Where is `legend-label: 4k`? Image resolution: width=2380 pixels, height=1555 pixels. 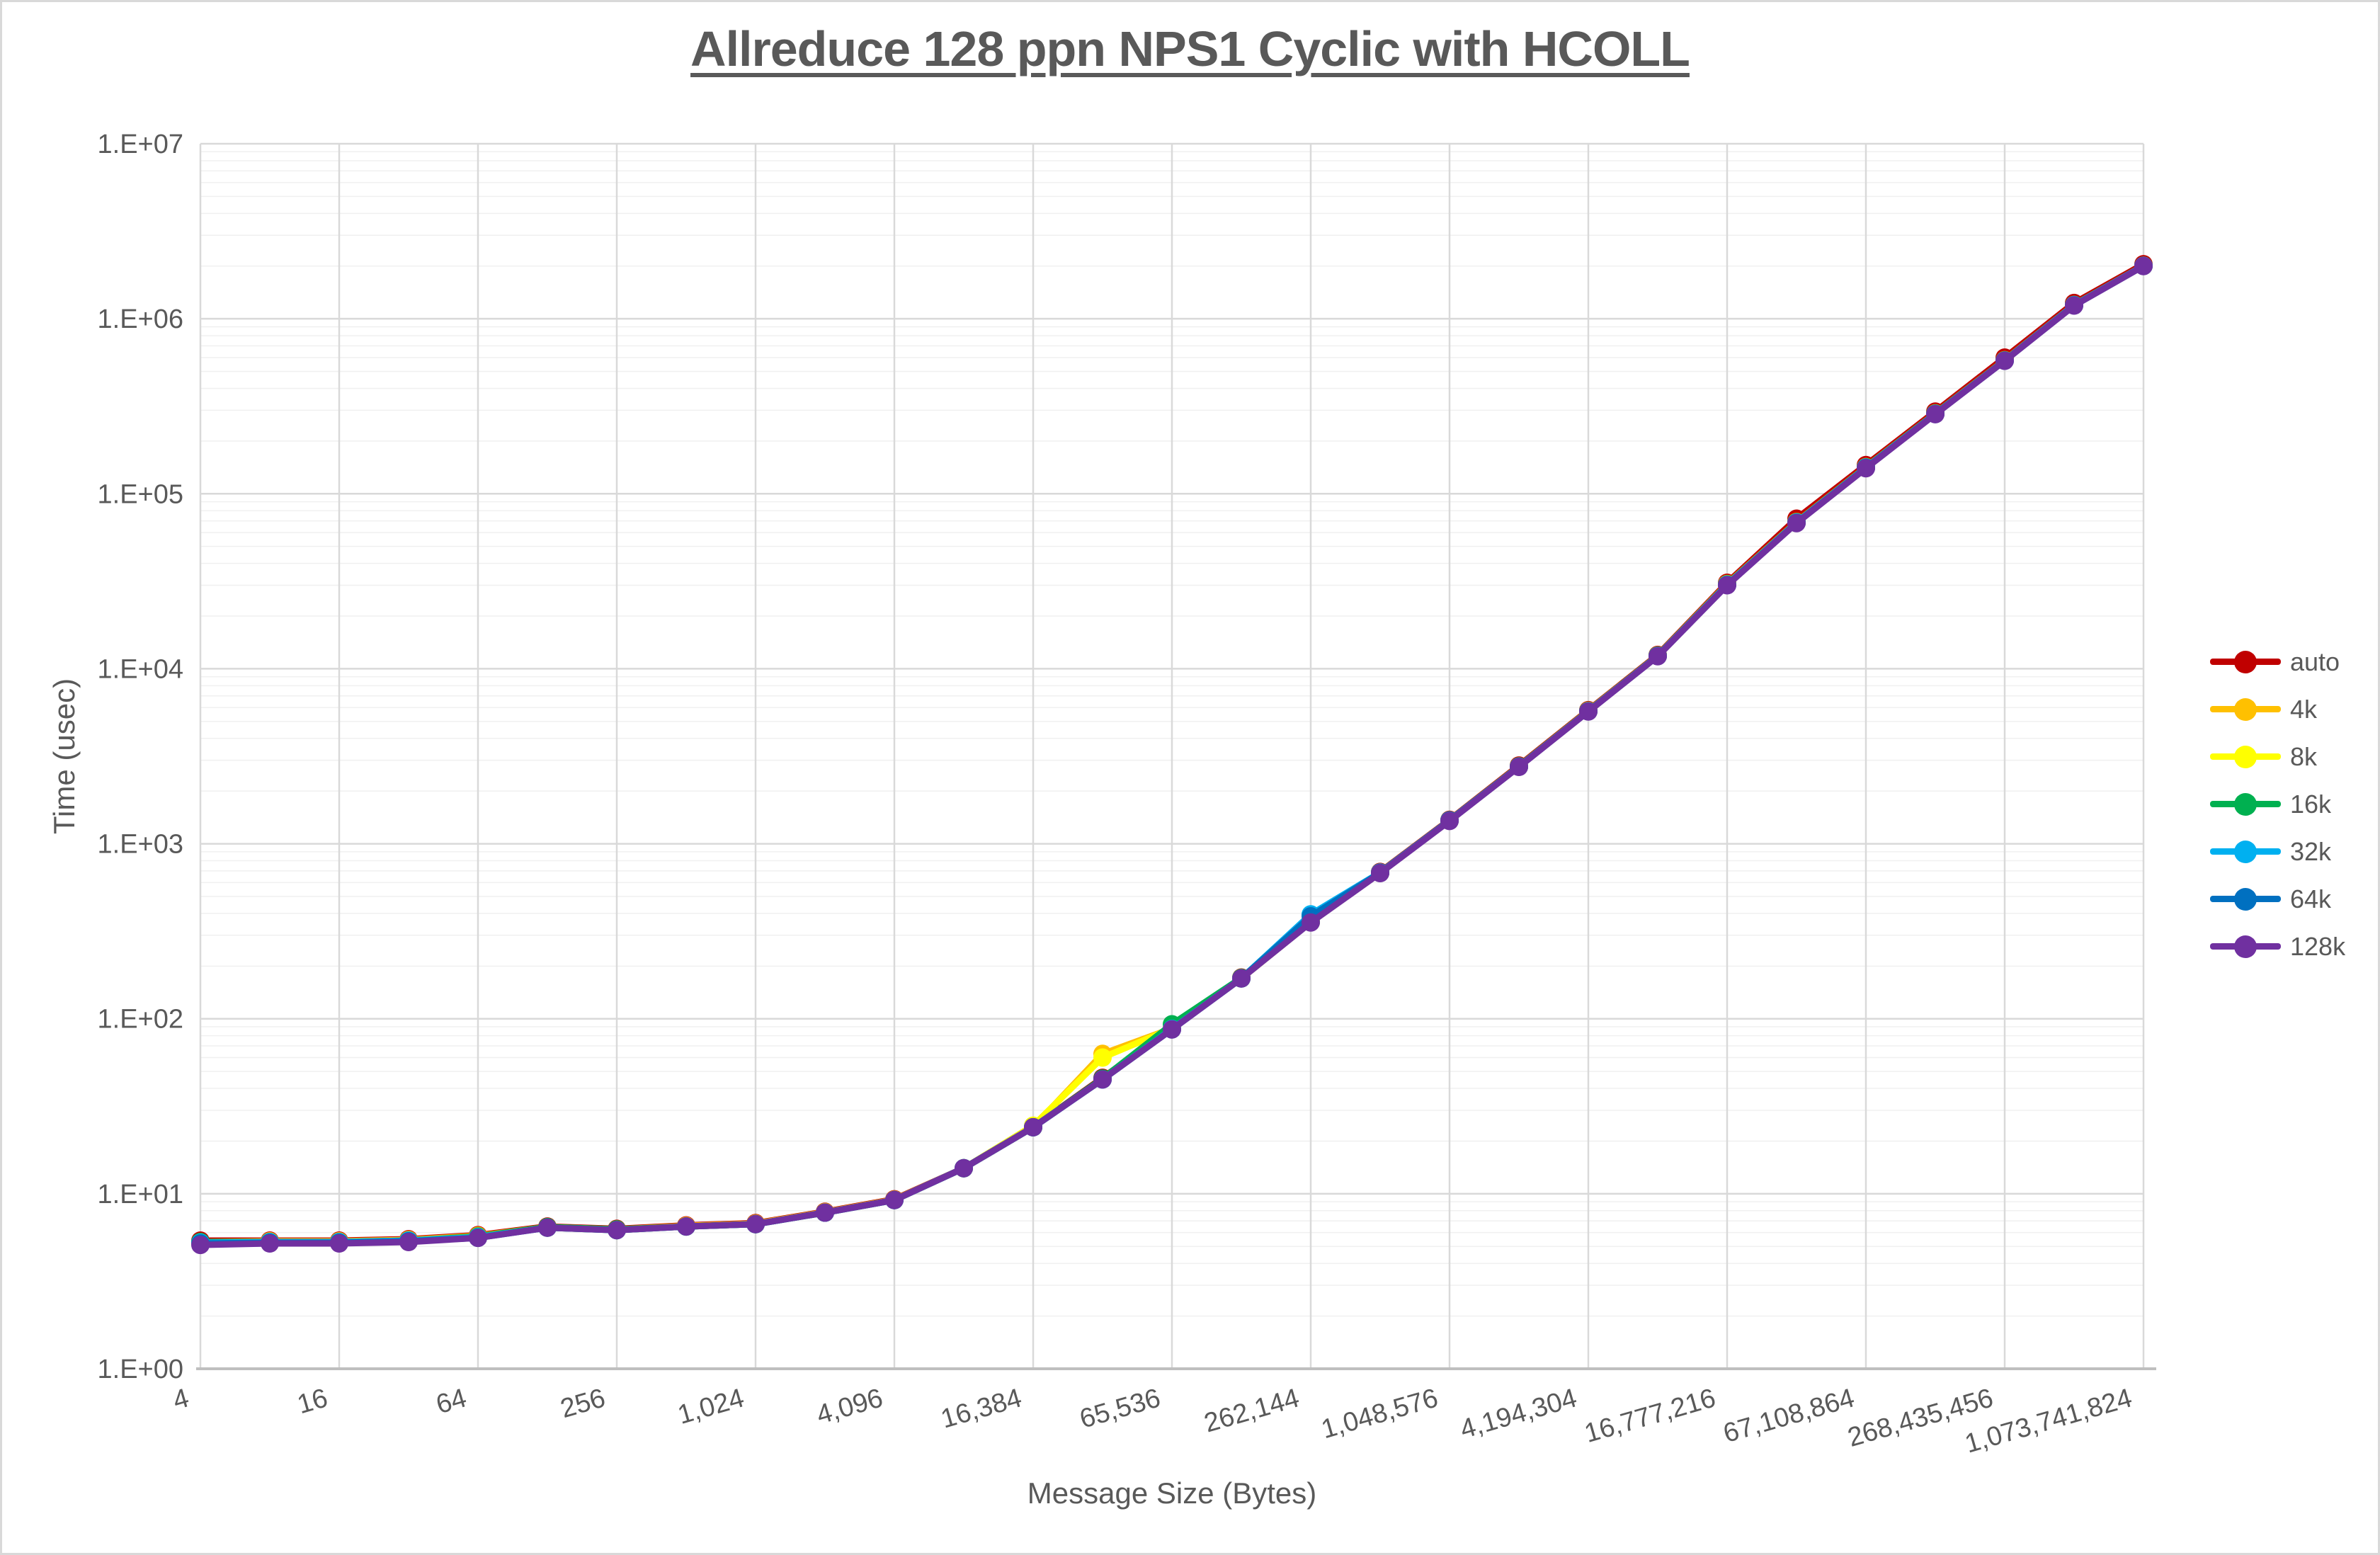 legend-label: 4k is located at coordinates (2304, 709).